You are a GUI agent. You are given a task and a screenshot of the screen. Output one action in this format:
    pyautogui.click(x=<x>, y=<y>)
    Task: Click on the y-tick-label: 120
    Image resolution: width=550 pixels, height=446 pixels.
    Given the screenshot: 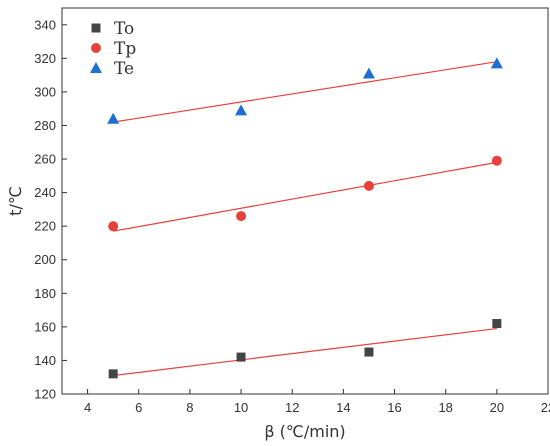 What is the action you would take?
    pyautogui.click(x=45, y=394)
    